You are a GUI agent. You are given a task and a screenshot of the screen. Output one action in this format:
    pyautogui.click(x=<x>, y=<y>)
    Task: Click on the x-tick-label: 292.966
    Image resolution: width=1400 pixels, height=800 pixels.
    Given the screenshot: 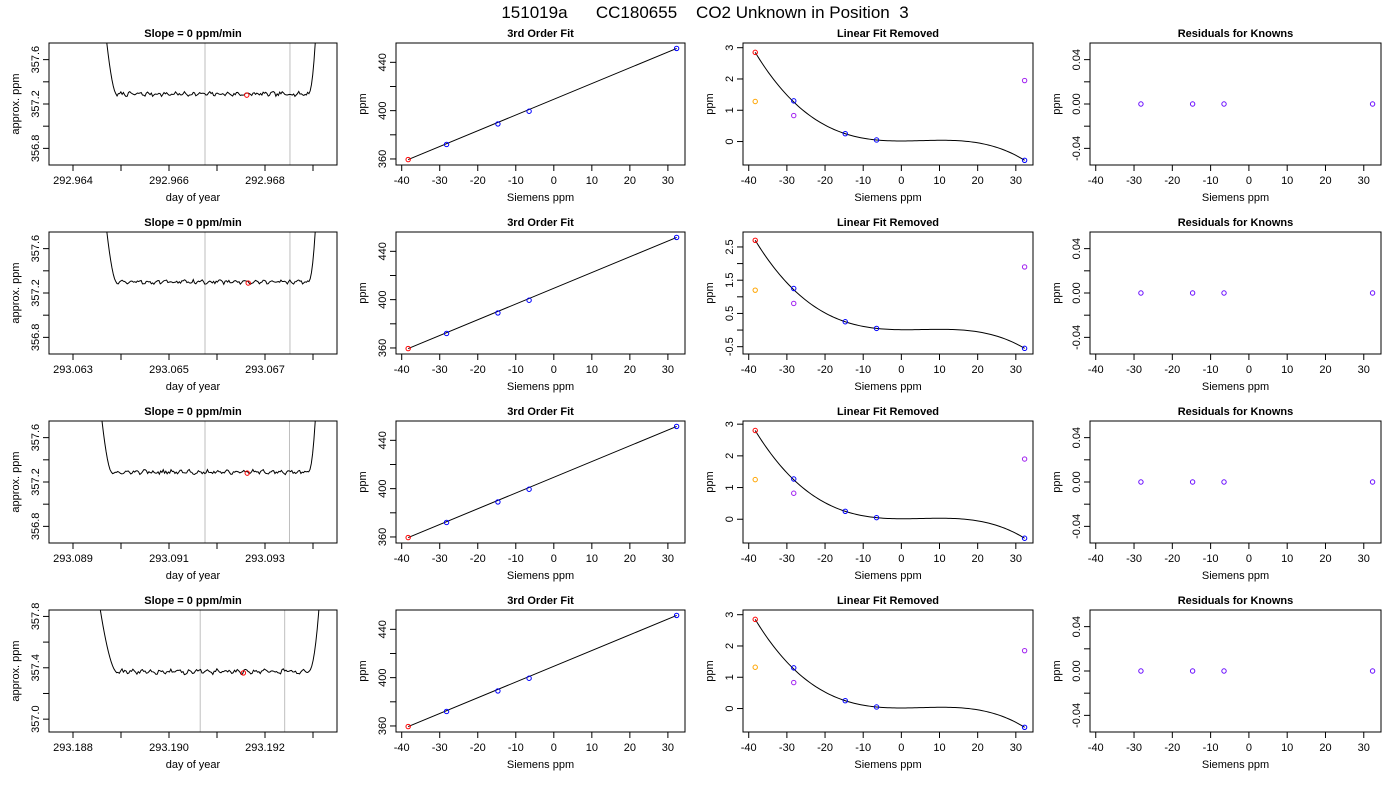 What is the action you would take?
    pyautogui.click(x=169, y=181)
    